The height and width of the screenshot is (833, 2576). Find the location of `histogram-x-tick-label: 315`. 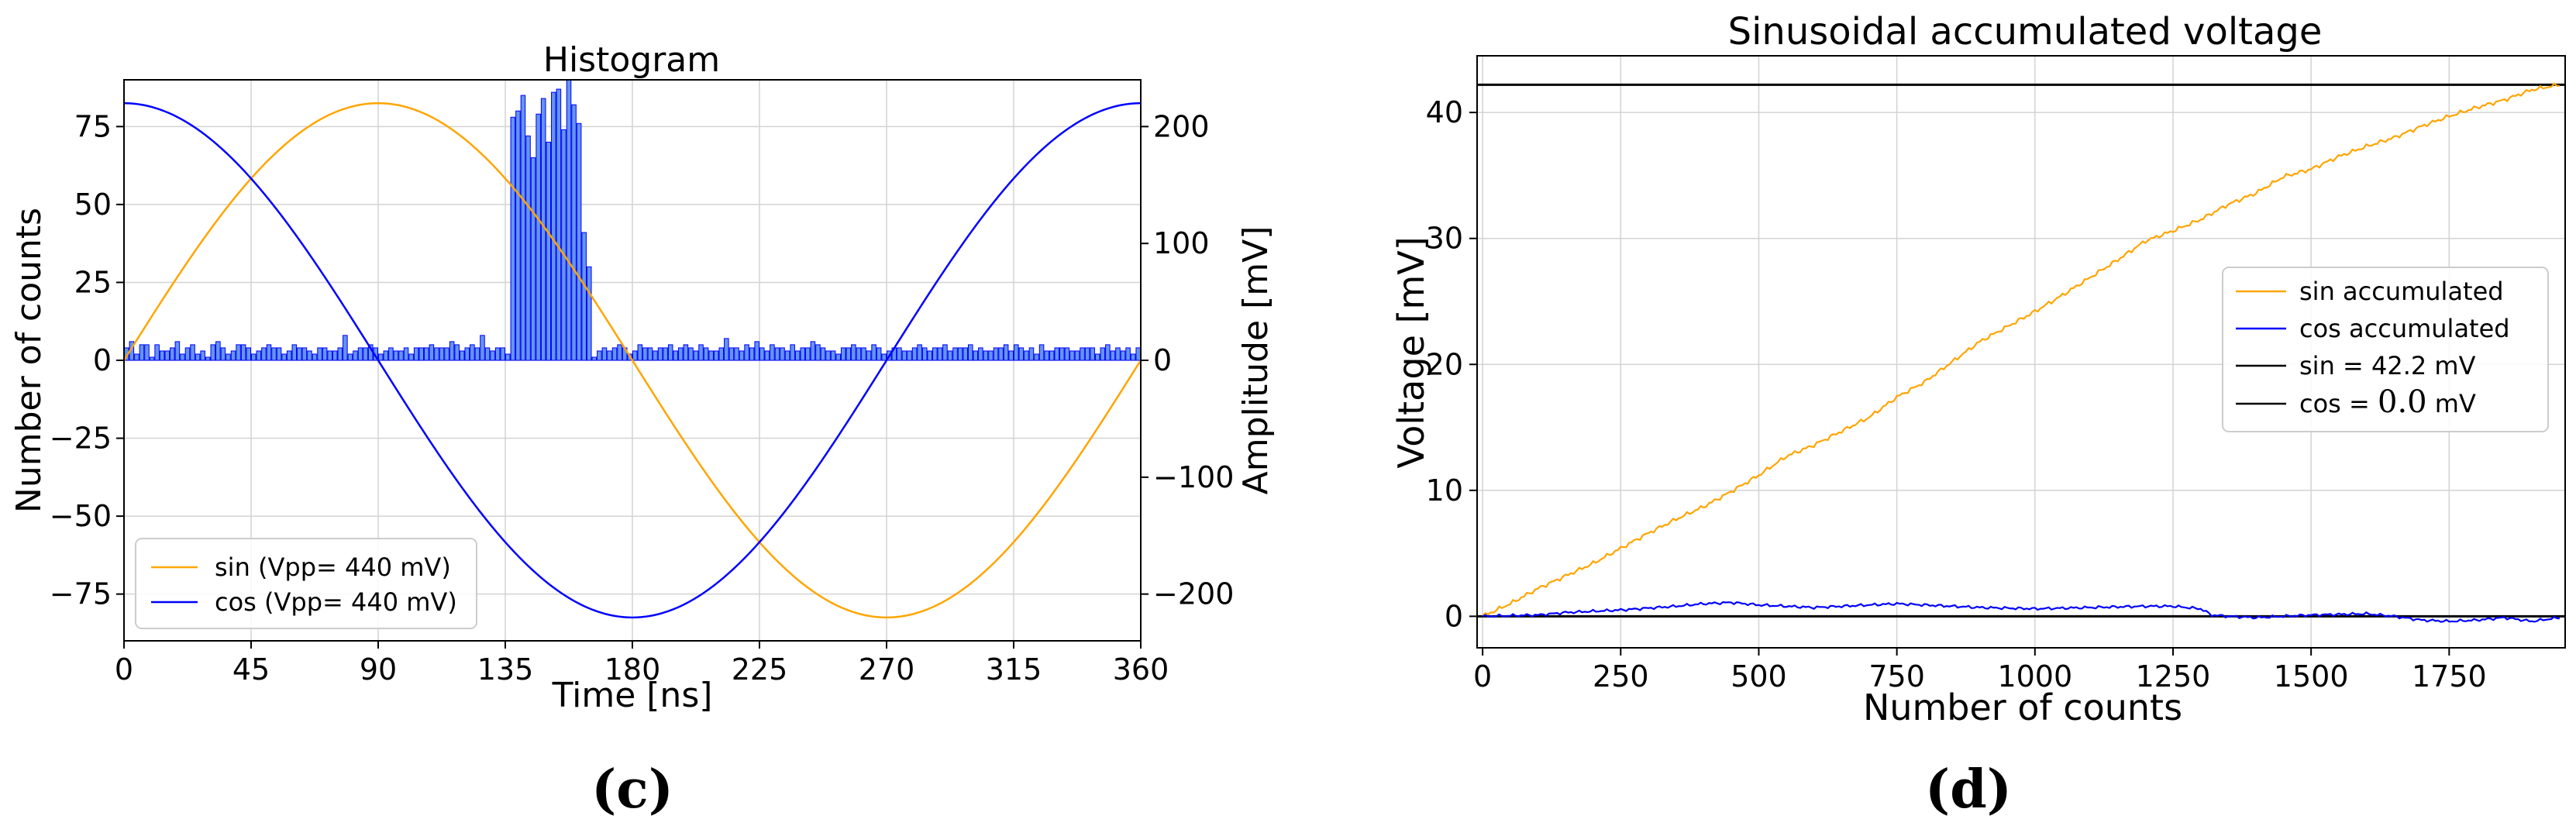

histogram-x-tick-label: 315 is located at coordinates (1014, 669).